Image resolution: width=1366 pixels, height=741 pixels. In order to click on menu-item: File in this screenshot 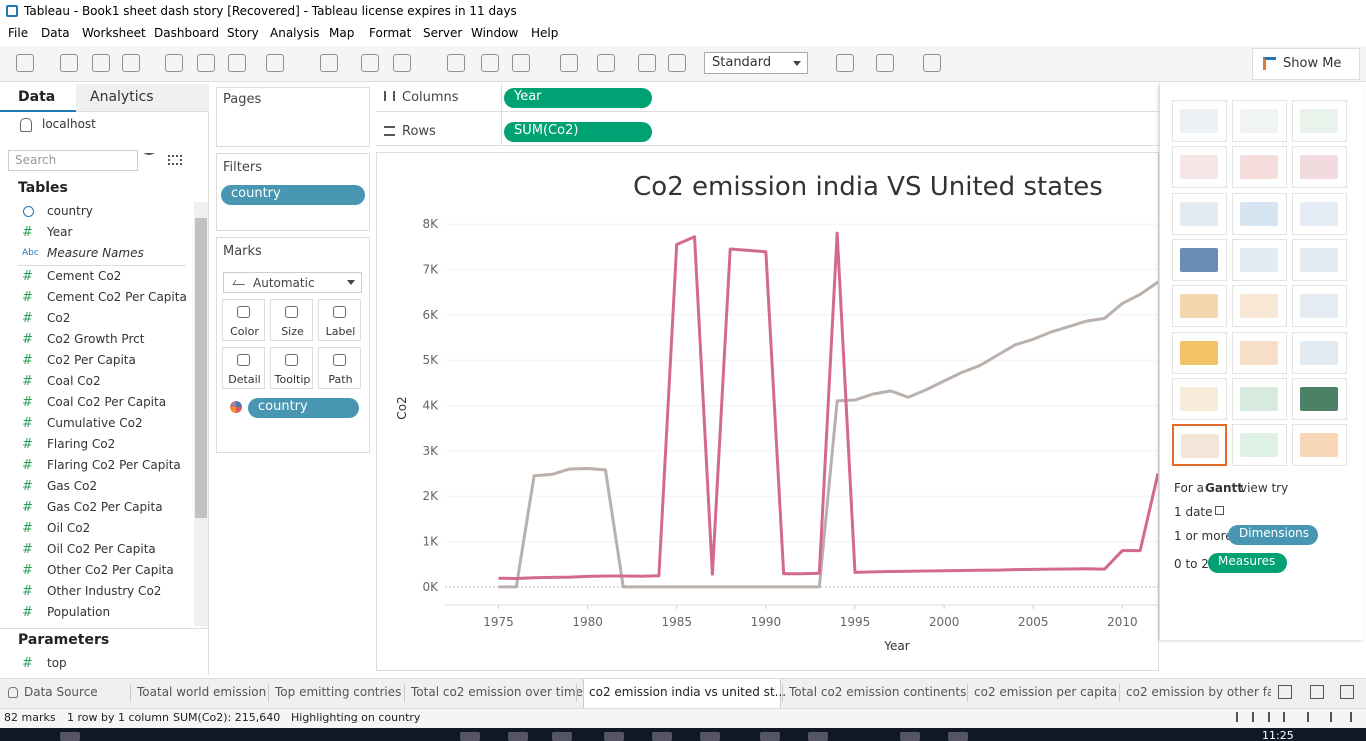, I will do `click(18, 33)`.